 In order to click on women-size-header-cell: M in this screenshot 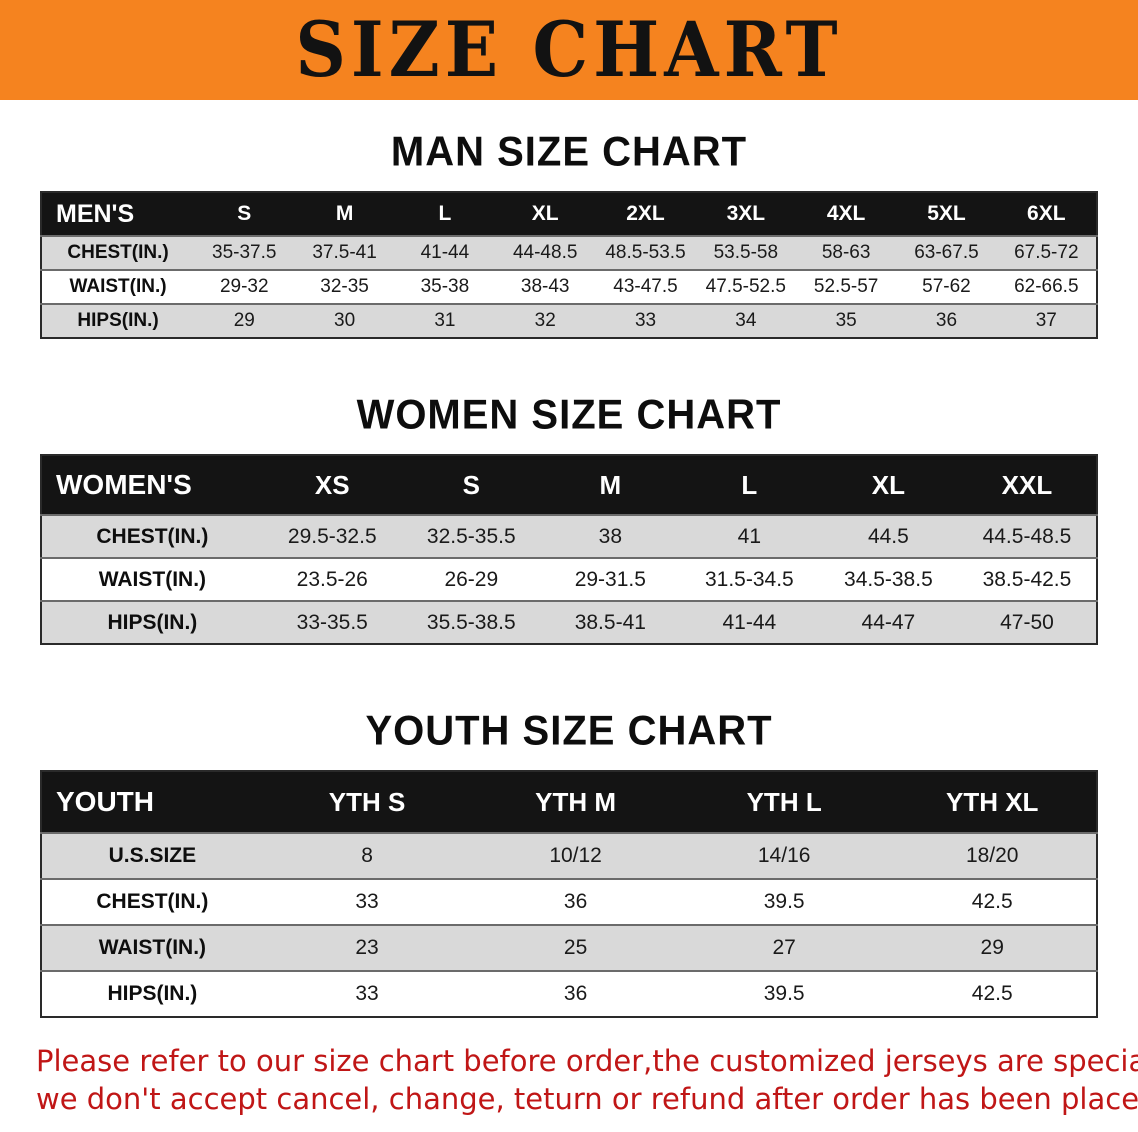, I will do `click(610, 484)`.